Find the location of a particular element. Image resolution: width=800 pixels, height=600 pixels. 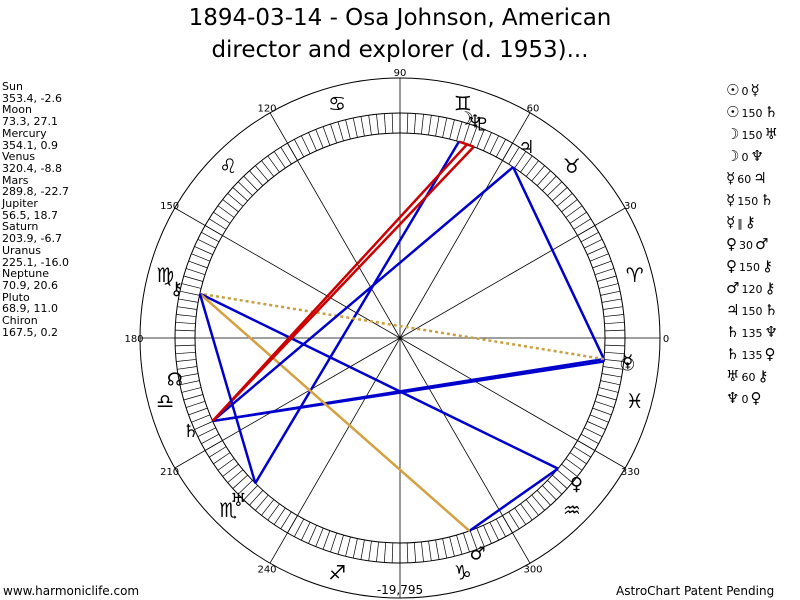

aspect-angle: 60 is located at coordinates (748, 377).